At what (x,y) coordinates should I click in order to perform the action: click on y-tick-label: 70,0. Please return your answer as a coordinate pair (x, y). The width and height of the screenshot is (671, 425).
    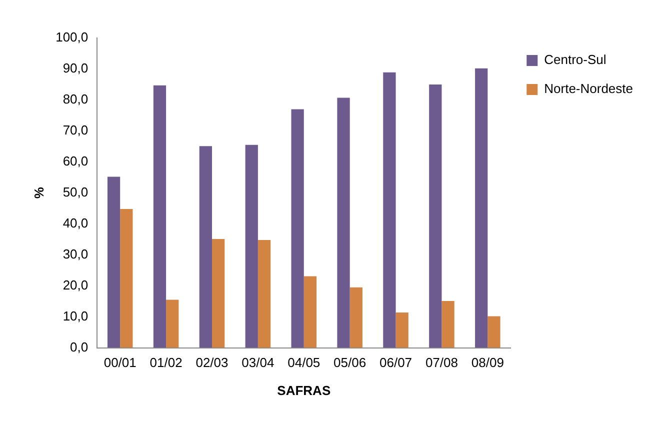
    Looking at the image, I should click on (75, 130).